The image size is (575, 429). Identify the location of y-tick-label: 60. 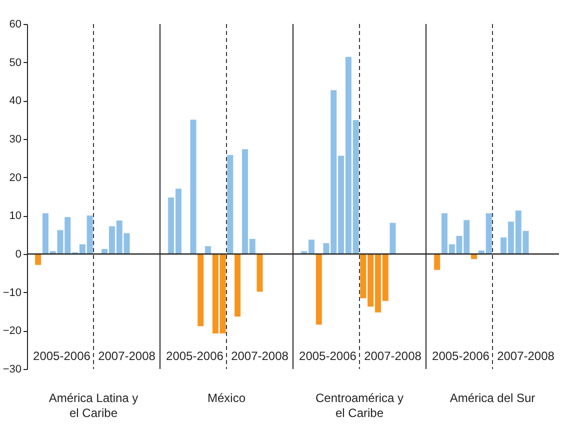
(15, 24).